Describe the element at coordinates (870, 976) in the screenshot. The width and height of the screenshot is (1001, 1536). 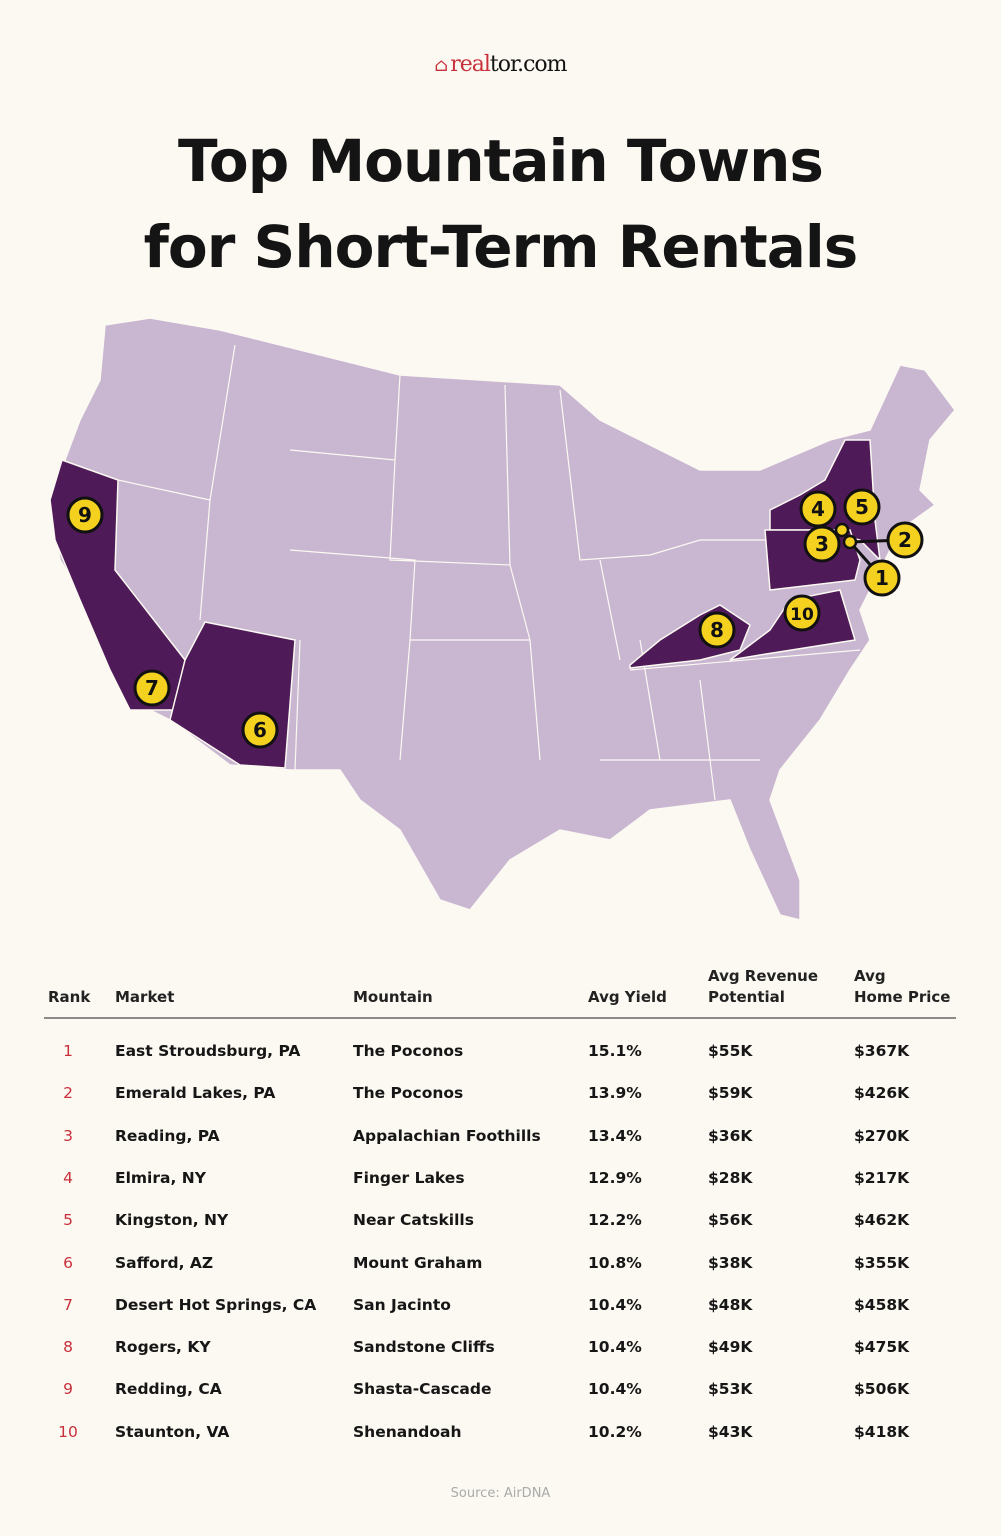
I see `header-price-line1: Avg` at that location.